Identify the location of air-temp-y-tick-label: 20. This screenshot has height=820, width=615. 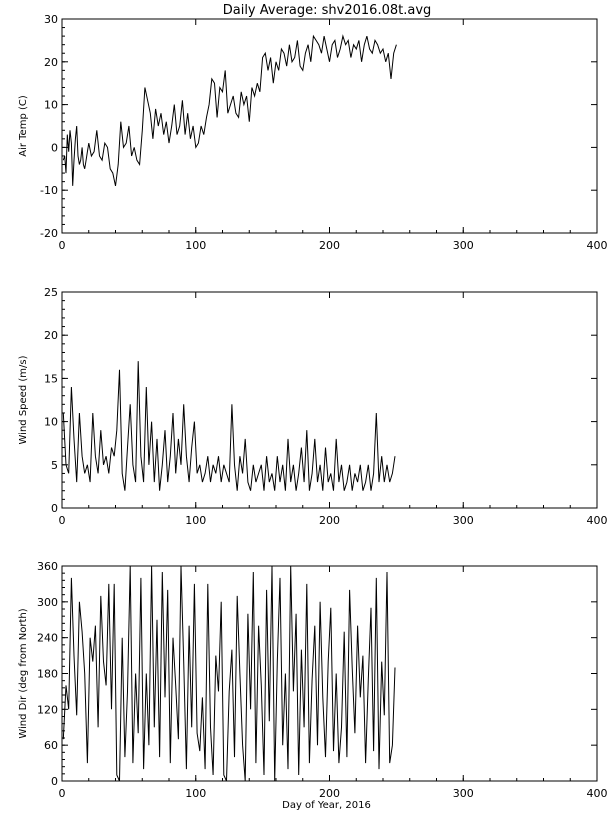
(51, 62).